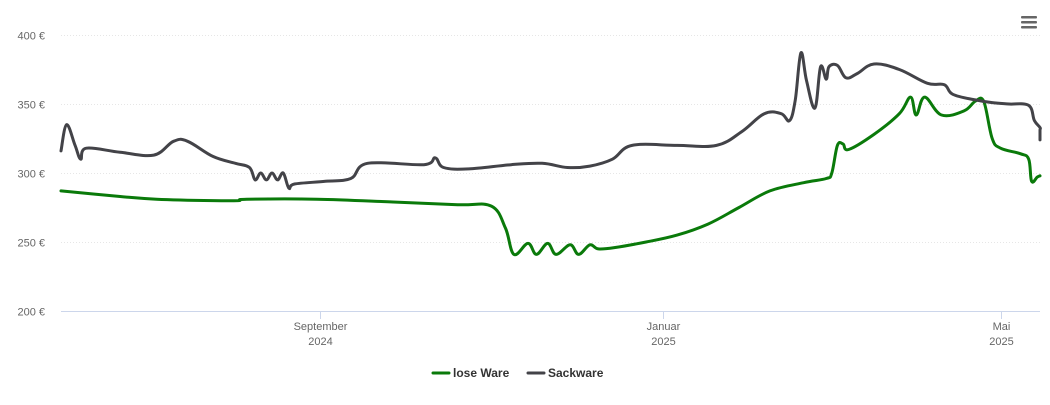 The width and height of the screenshot is (1050, 405). Describe the element at coordinates (1002, 327) in the screenshot. I see `x-tick-label-month: Mai` at that location.